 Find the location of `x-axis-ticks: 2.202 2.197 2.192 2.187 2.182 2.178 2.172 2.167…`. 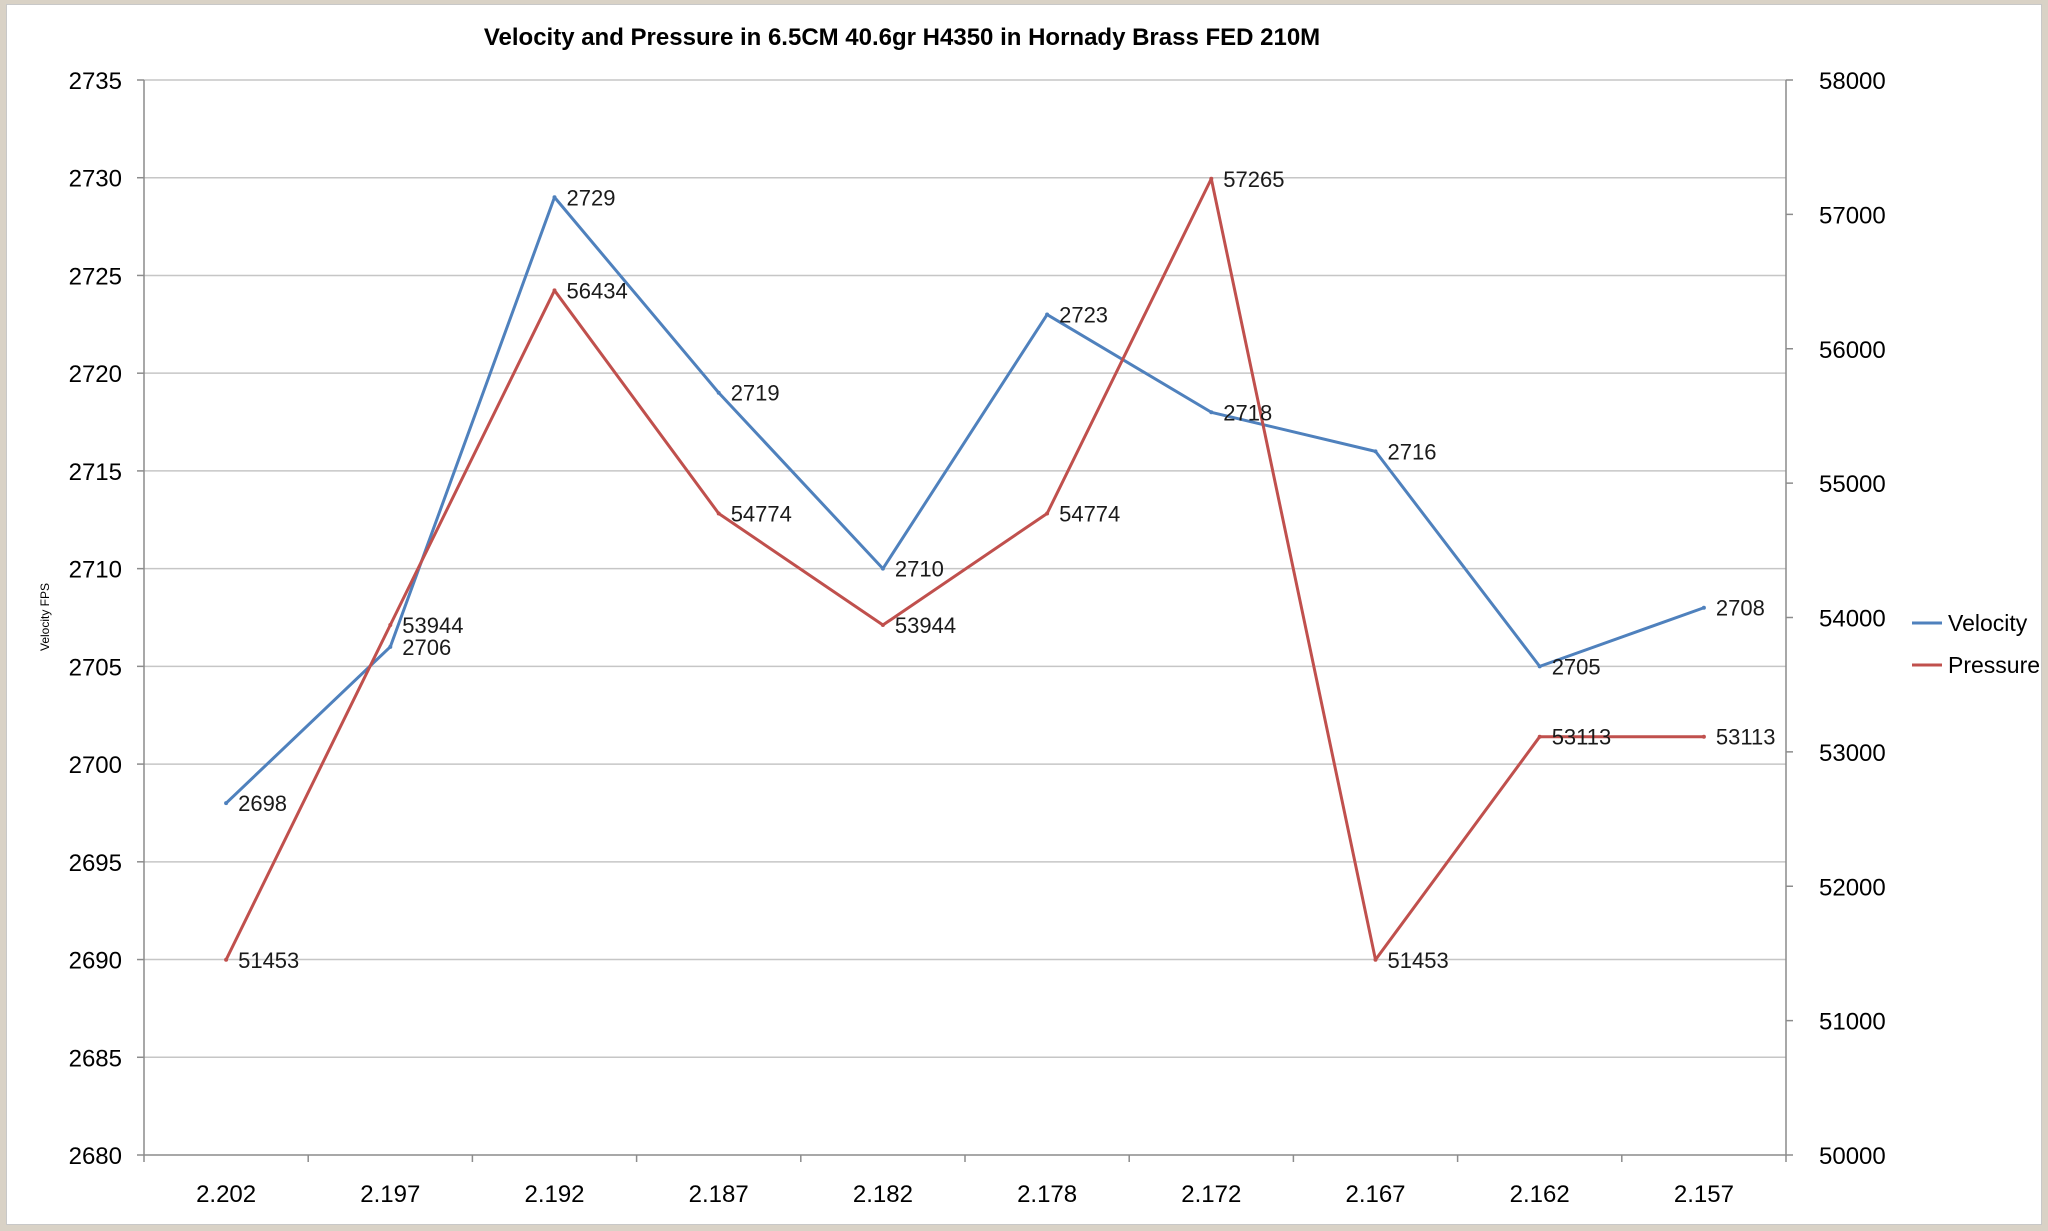

x-axis-ticks: 2.202 2.197 2.192 2.187 2.182 2.178 2.172 2.167… is located at coordinates (965, 1194).